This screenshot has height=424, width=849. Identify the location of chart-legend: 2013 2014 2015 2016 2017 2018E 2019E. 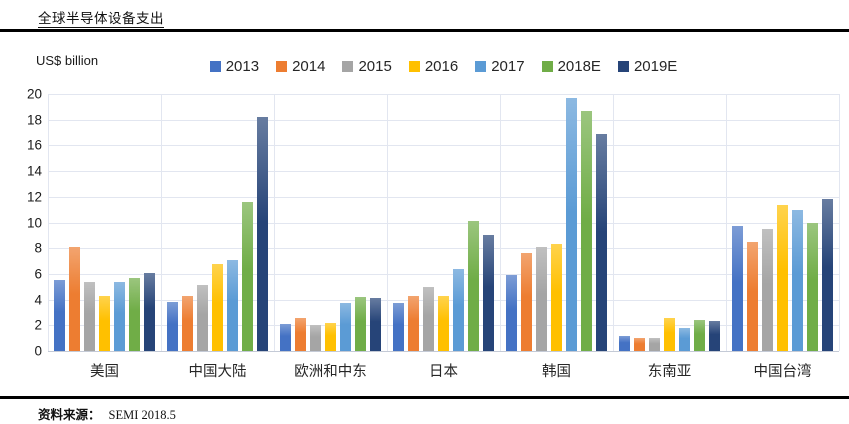
(443, 66).